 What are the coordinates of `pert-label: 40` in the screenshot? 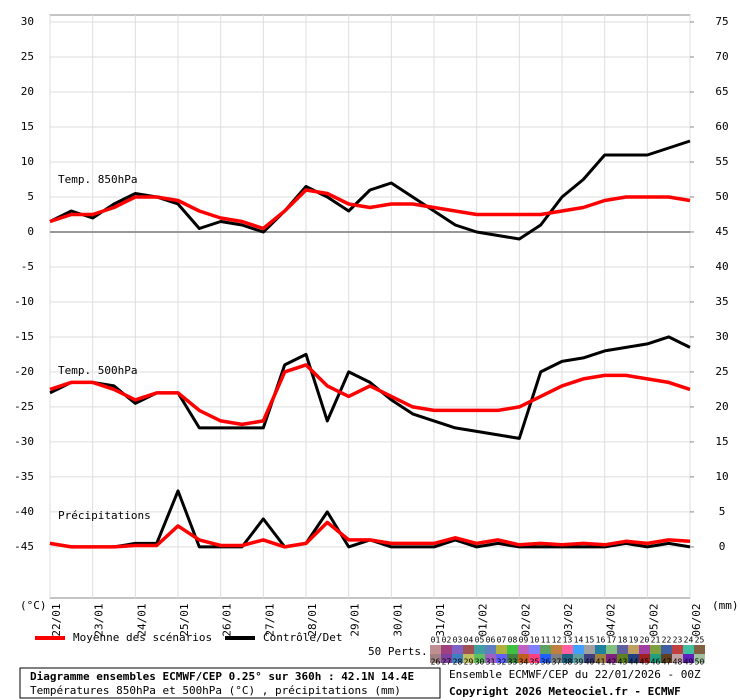 It's located at (590, 662).